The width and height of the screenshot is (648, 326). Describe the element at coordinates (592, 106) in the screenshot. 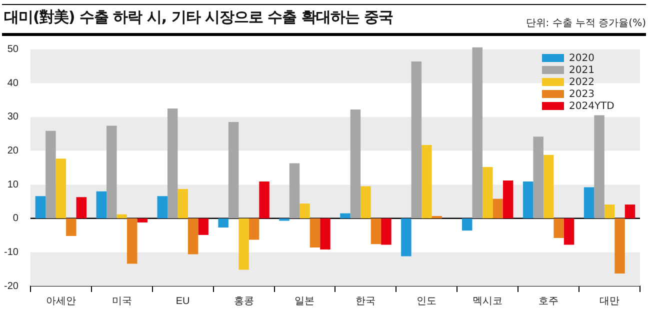

I see `legend-label: 2024YTD` at that location.